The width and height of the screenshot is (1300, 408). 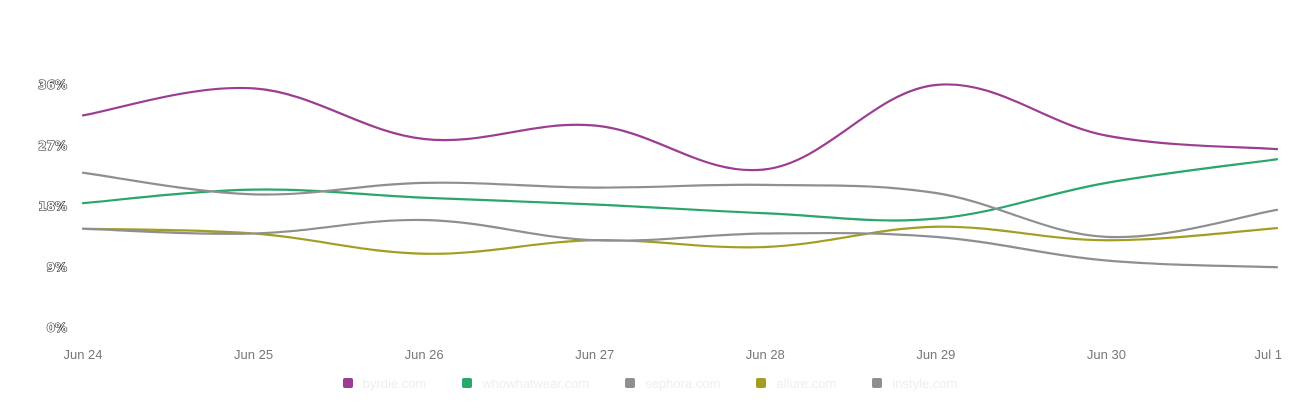 I want to click on legend-item: allure.com, so click(x=796, y=383).